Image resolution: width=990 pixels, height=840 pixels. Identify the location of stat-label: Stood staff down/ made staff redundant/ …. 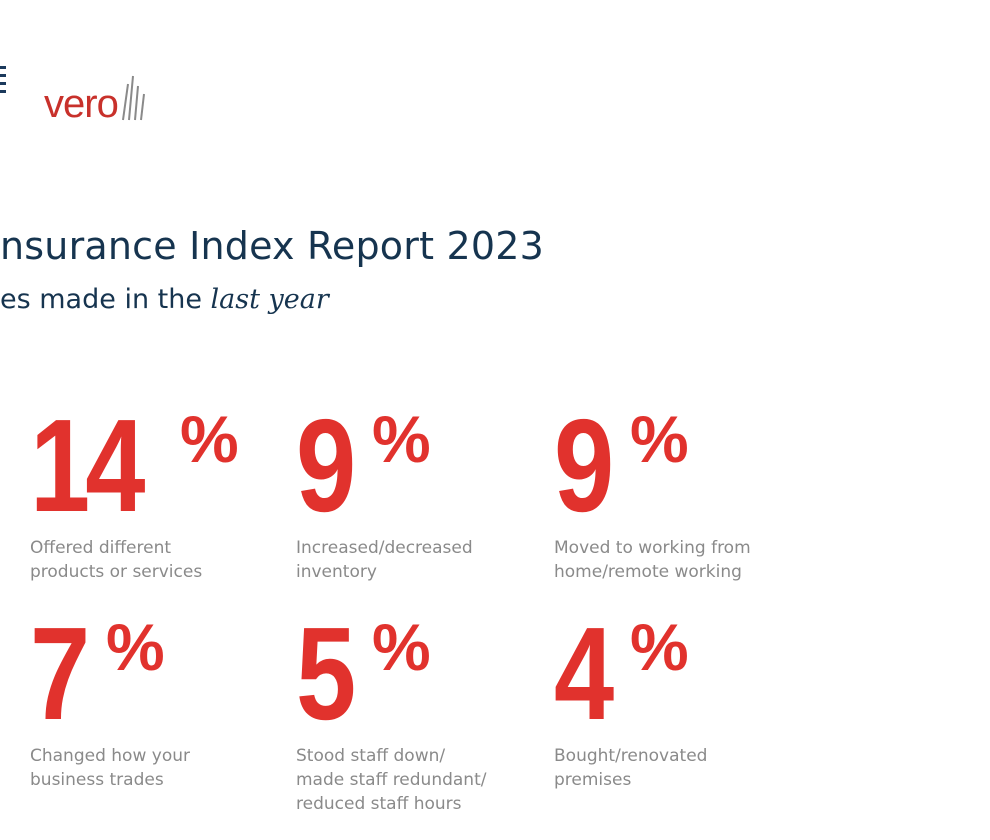
(391, 780).